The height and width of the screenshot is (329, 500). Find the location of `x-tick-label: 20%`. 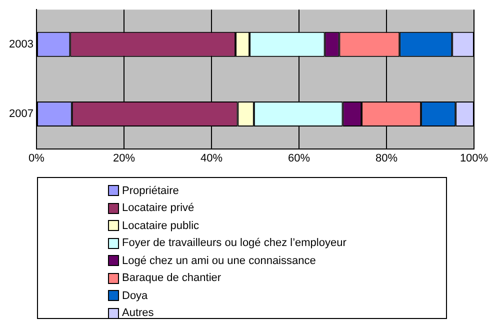

x-tick-label: 20% is located at coordinates (124, 158).